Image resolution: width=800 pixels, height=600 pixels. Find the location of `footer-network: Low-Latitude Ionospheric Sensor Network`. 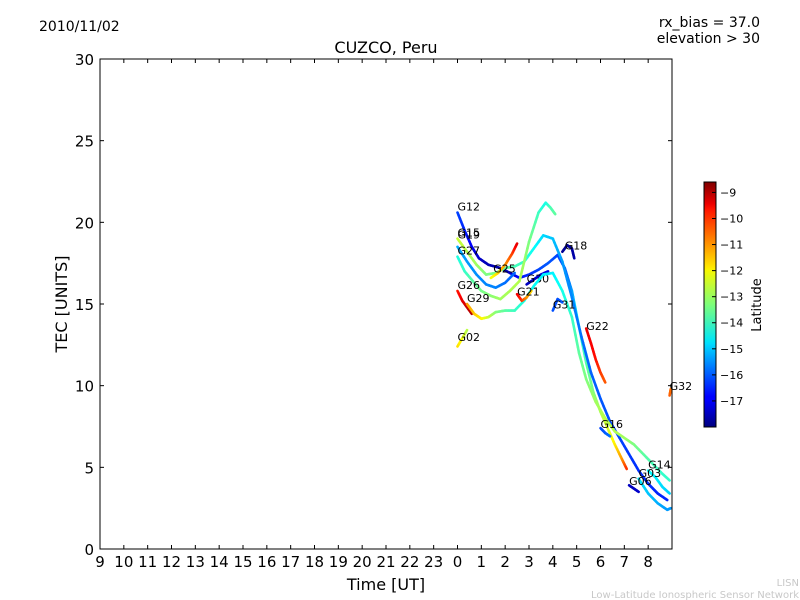

footer-network: Low-Latitude Ionospheric Sensor Network is located at coordinates (695, 595).